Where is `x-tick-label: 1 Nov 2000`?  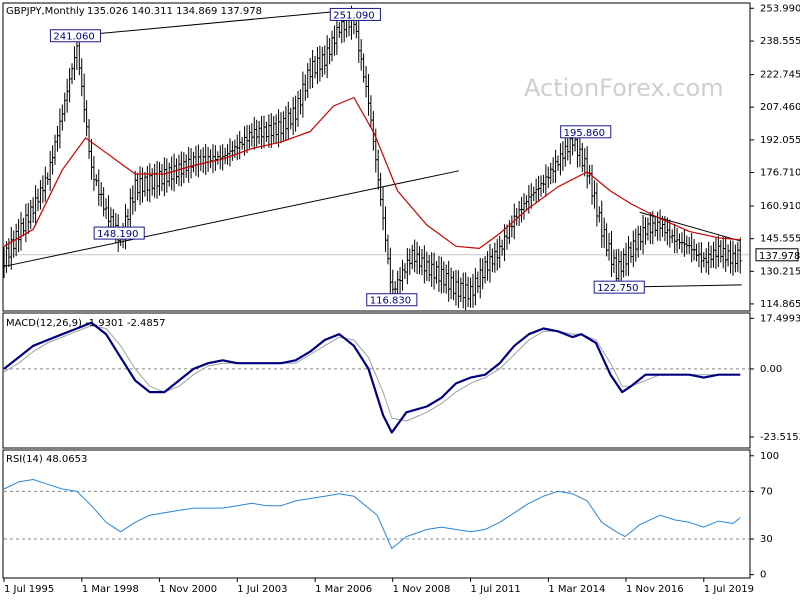 x-tick-label: 1 Nov 2000 is located at coordinates (188, 589).